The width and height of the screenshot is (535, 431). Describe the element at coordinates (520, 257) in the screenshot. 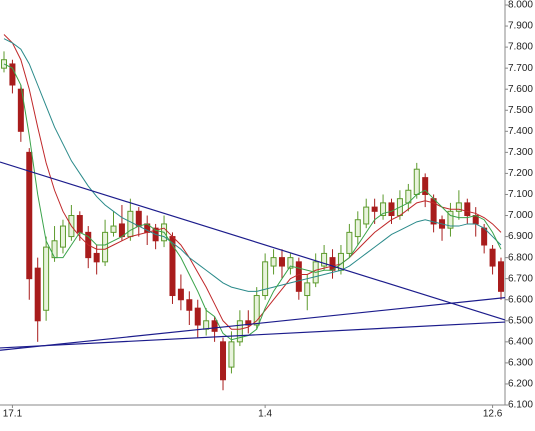

I see `y-tick-label: 6.800` at that location.